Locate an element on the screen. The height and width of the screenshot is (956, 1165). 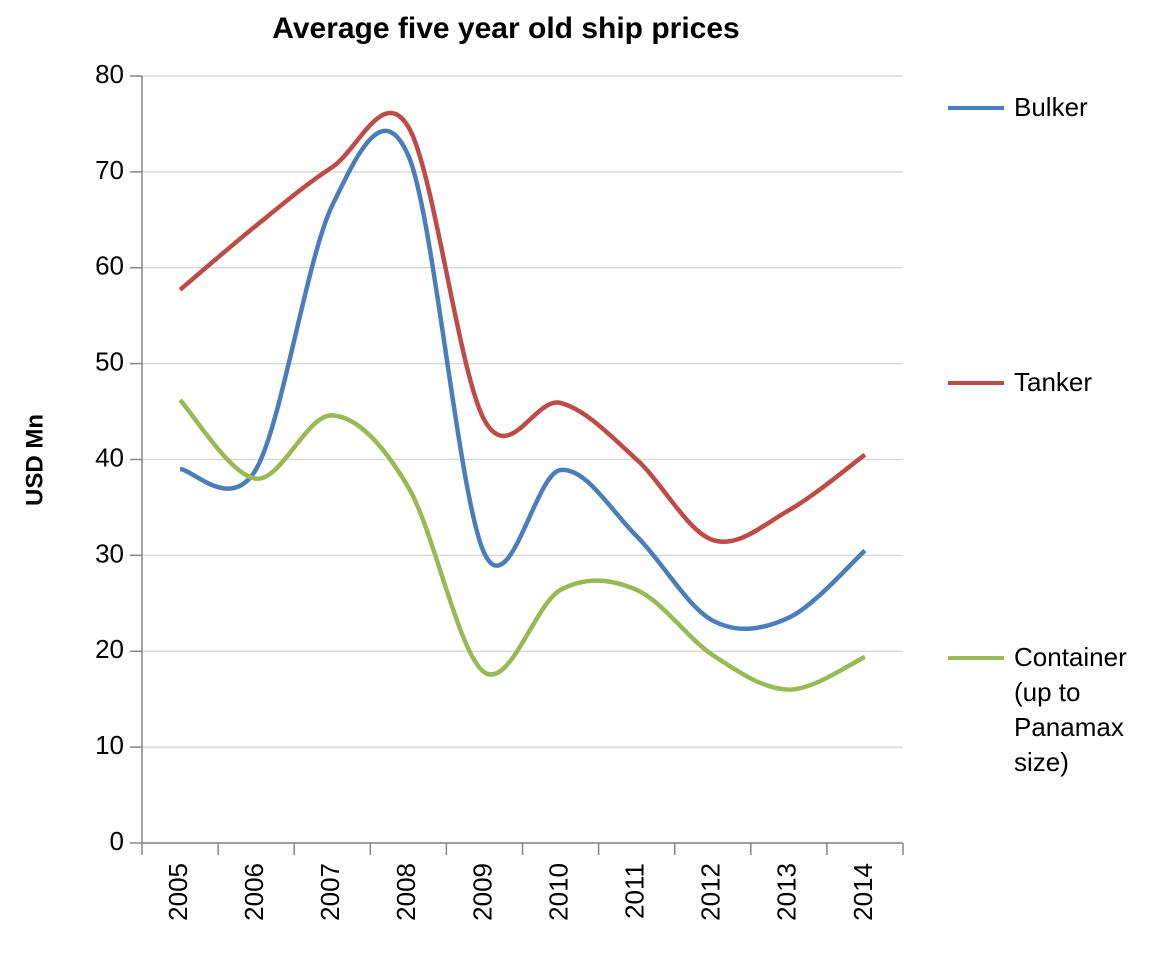
x-tick-label: 2005 is located at coordinates (178, 892).